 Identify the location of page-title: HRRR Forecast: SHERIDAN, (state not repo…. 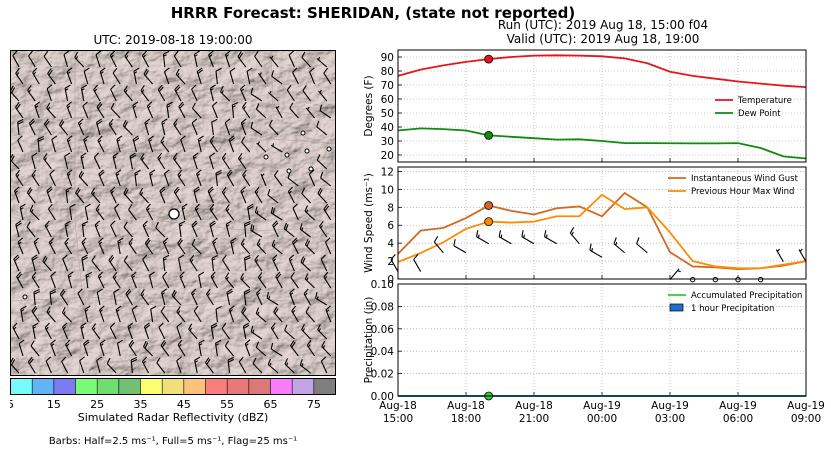
(373, 13).